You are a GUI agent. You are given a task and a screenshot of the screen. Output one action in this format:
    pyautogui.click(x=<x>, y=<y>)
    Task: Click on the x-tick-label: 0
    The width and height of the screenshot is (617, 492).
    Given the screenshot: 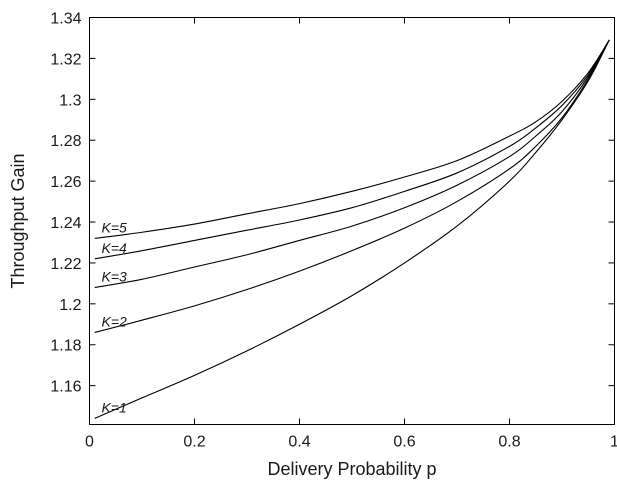 What is the action you would take?
    pyautogui.click(x=89, y=442)
    